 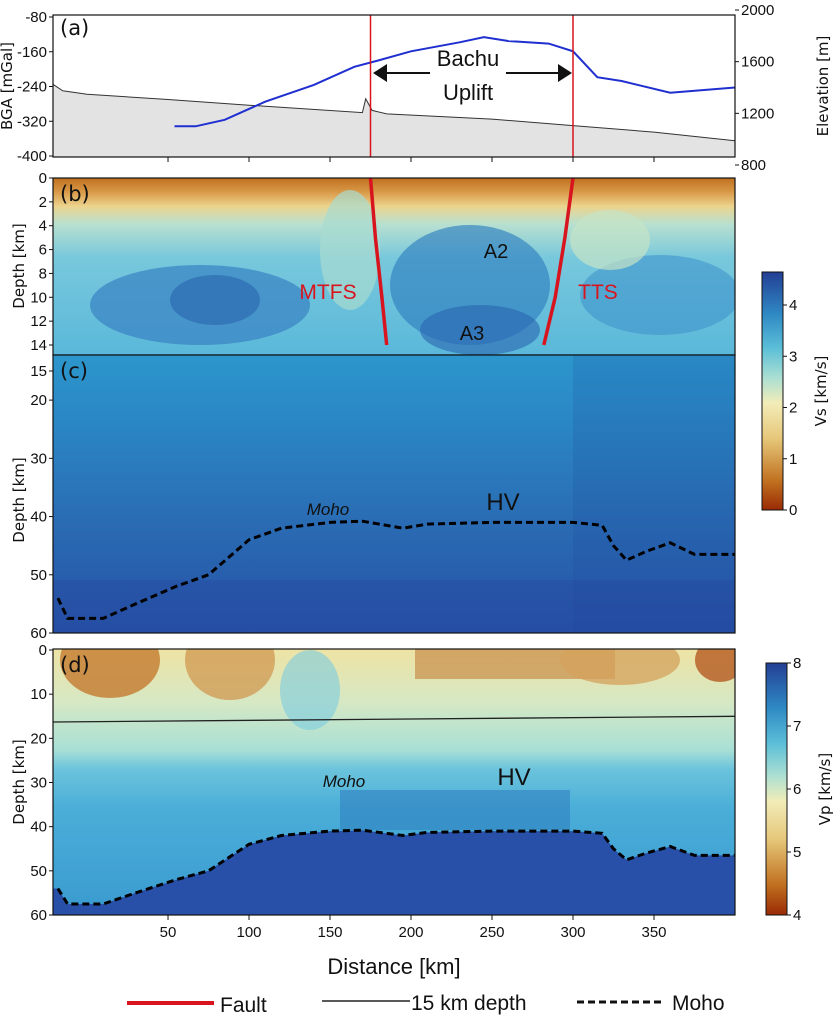 What do you see at coordinates (243, 1005) in the screenshot?
I see `legend-fault-label: Fault` at bounding box center [243, 1005].